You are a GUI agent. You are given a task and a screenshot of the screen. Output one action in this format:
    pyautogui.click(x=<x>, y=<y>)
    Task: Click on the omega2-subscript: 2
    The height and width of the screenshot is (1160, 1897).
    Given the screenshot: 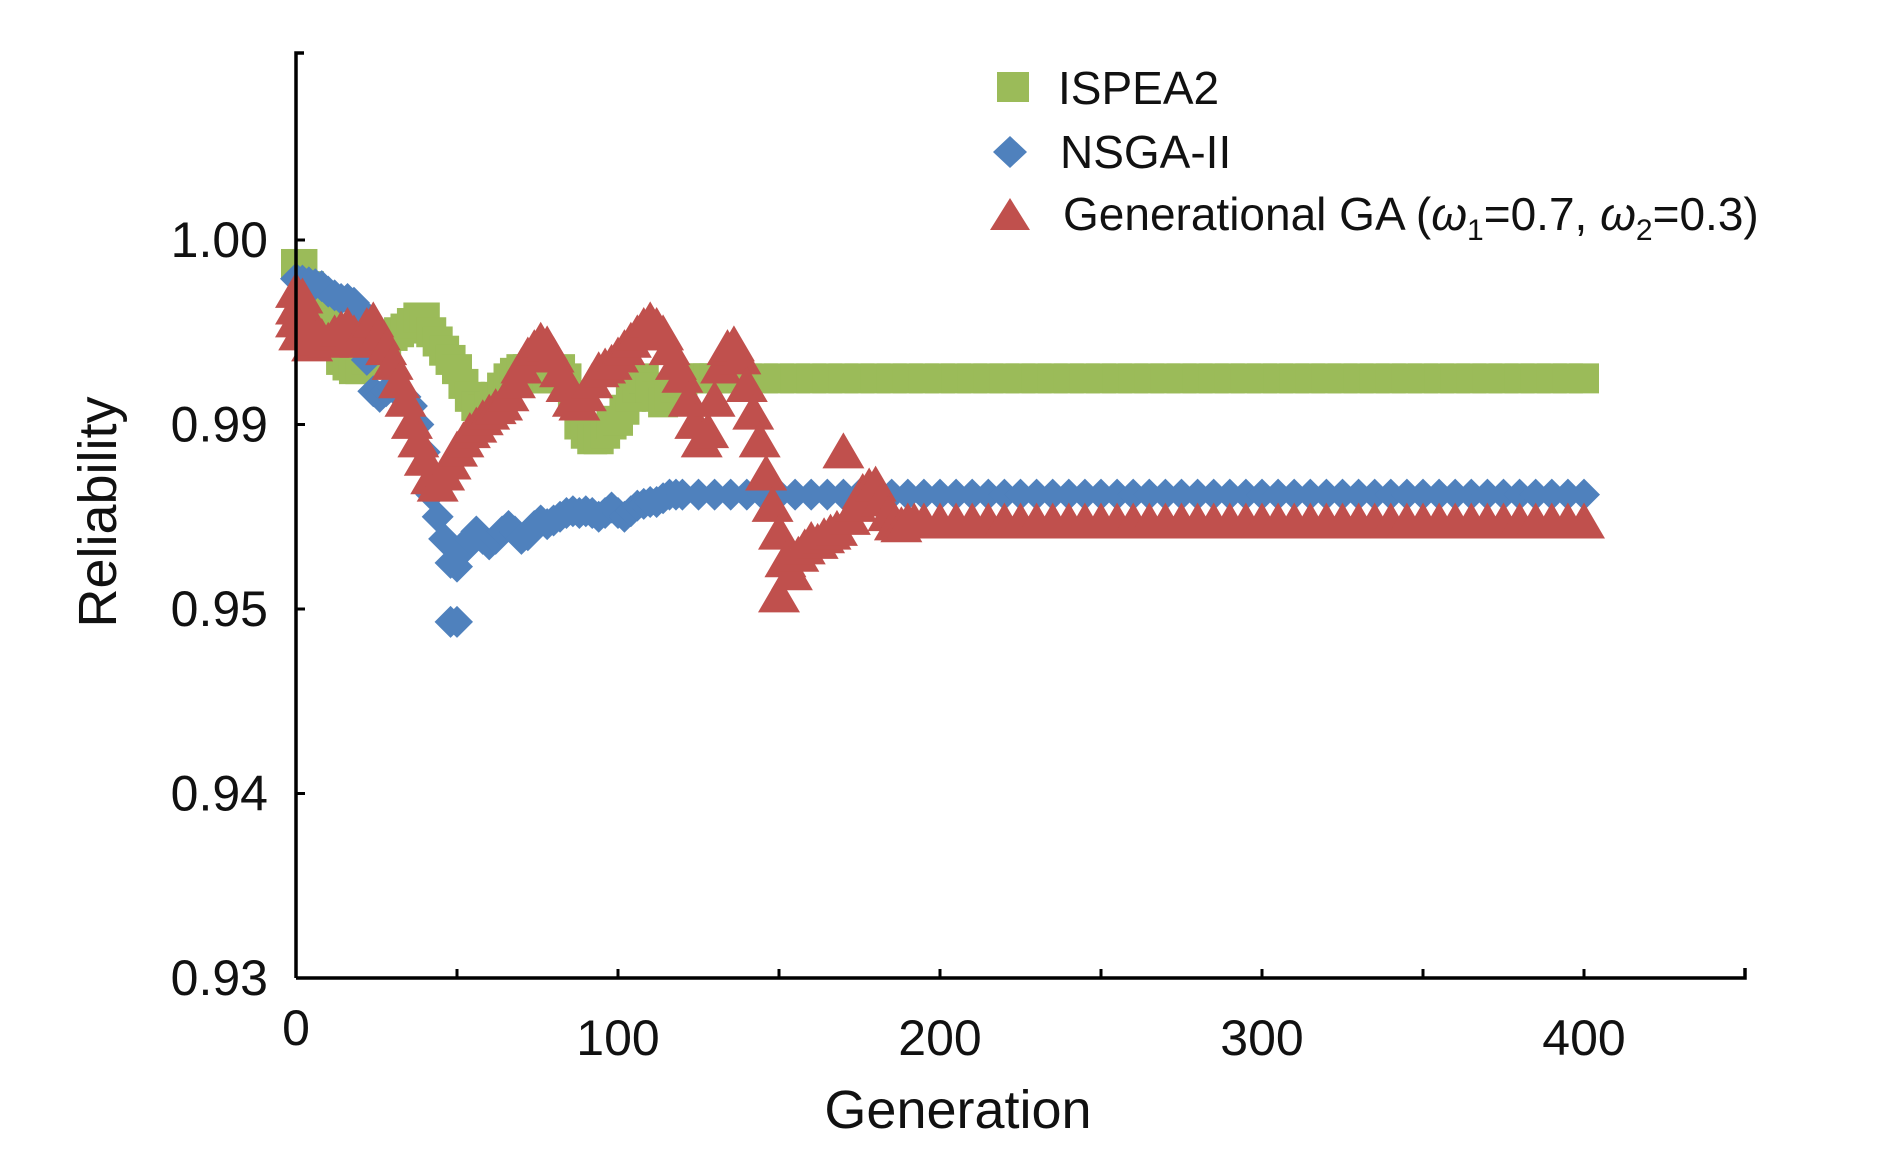 What is the action you would take?
    pyautogui.click(x=1644, y=230)
    